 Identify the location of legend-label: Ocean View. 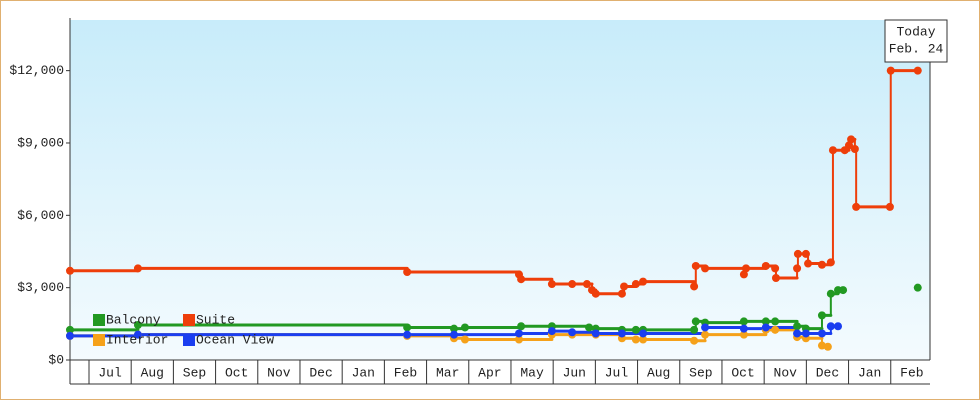
(235, 339).